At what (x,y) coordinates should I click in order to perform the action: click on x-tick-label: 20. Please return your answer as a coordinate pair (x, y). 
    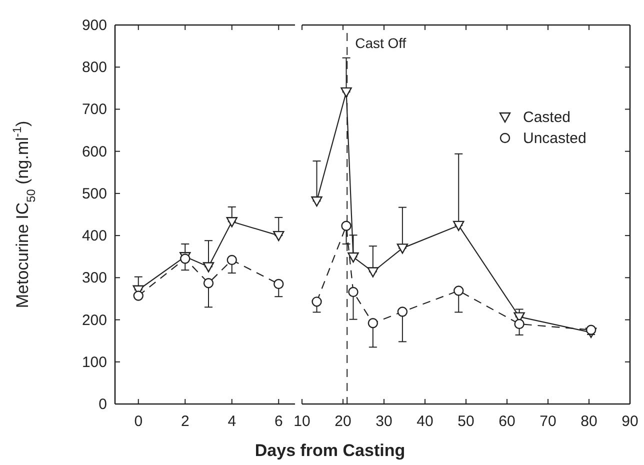
    Looking at the image, I should click on (343, 421).